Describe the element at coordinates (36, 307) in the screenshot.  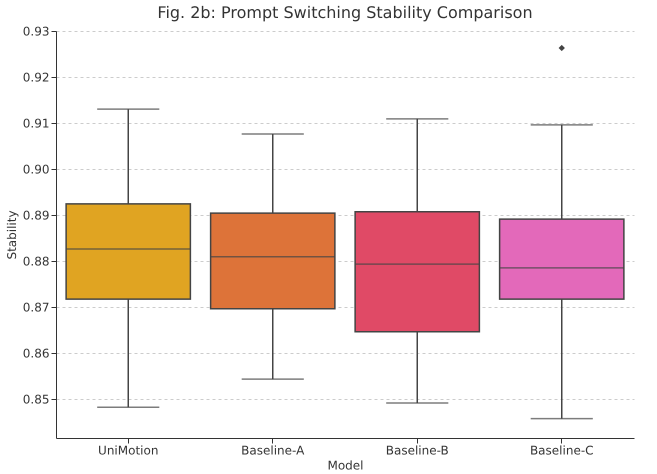
I see `y-tick-label: 0.87` at that location.